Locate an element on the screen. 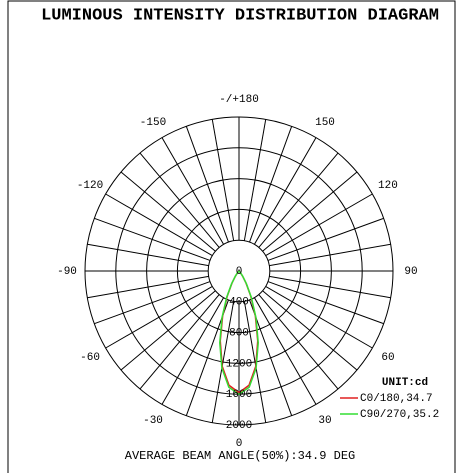 Image resolution: width=462 pixels, height=473 pixels. r-tick-label: 2000 is located at coordinates (239, 426).